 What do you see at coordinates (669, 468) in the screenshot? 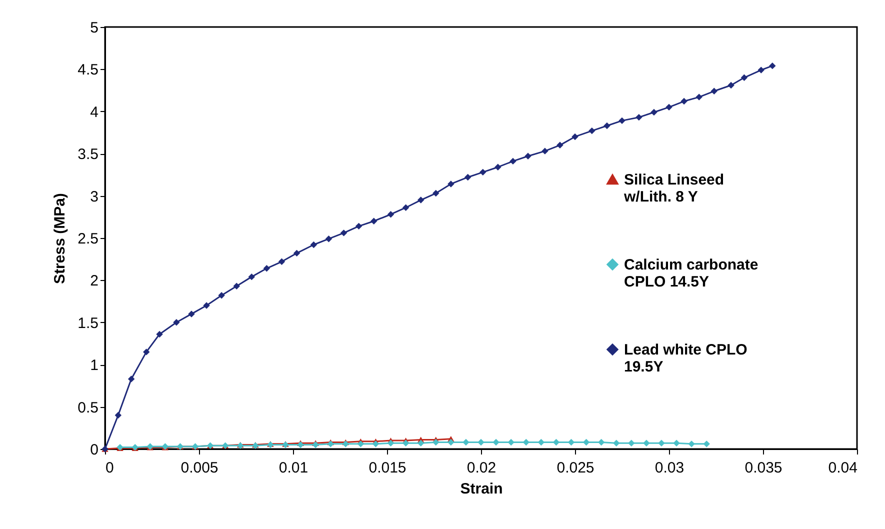
I see `x-tick-label: 0.03` at bounding box center [669, 468].